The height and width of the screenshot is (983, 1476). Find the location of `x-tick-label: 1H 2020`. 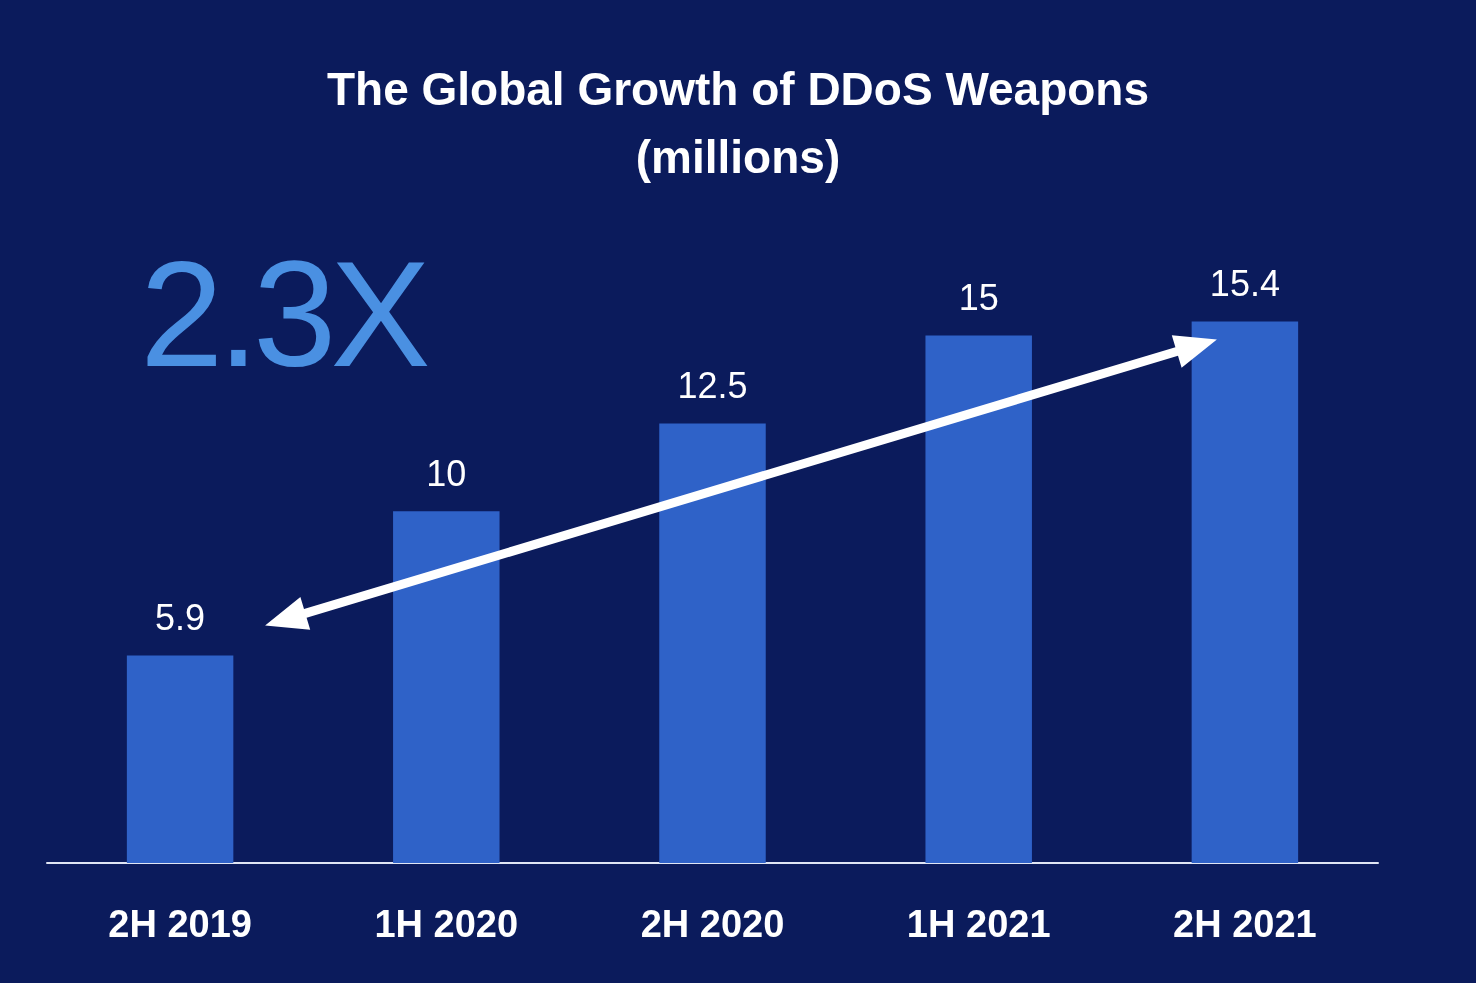

x-tick-label: 1H 2020 is located at coordinates (446, 924).